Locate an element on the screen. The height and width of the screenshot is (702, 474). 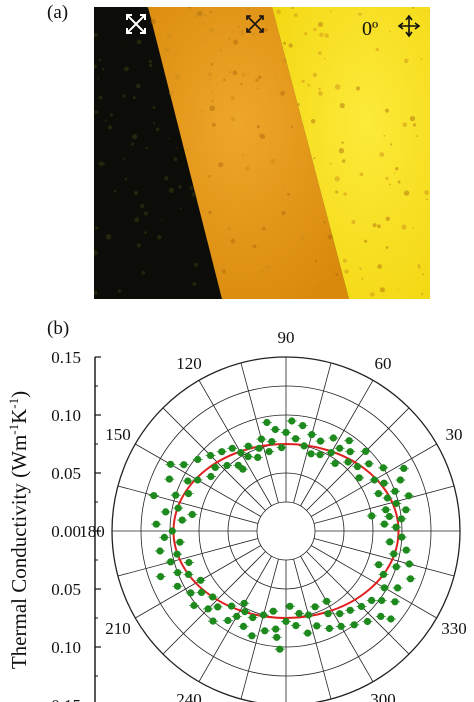
angle-tick-label: 330 is located at coordinates (454, 628).